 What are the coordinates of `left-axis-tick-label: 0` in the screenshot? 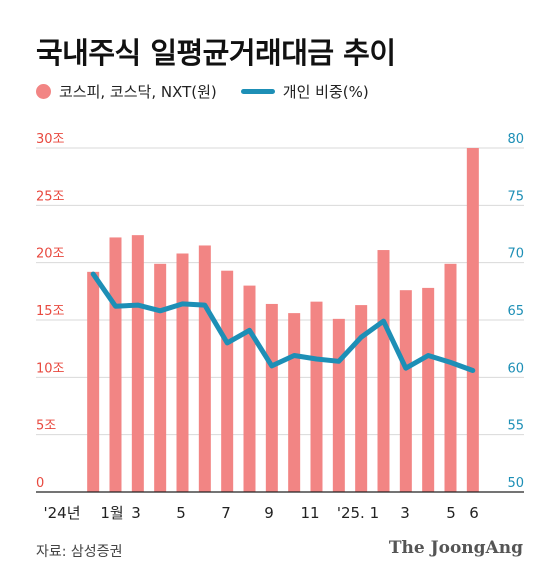 It's located at (40, 483).